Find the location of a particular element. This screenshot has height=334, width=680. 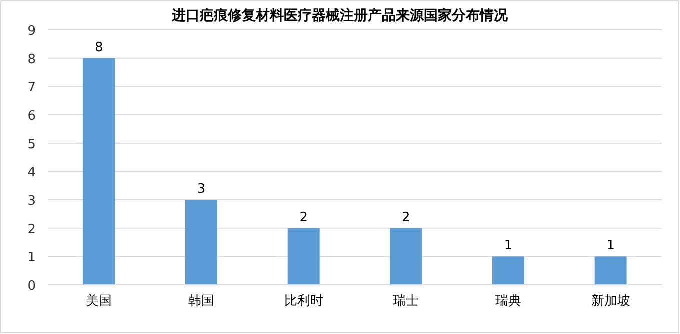

x-tick-label: 新加坡 is located at coordinates (610, 301).